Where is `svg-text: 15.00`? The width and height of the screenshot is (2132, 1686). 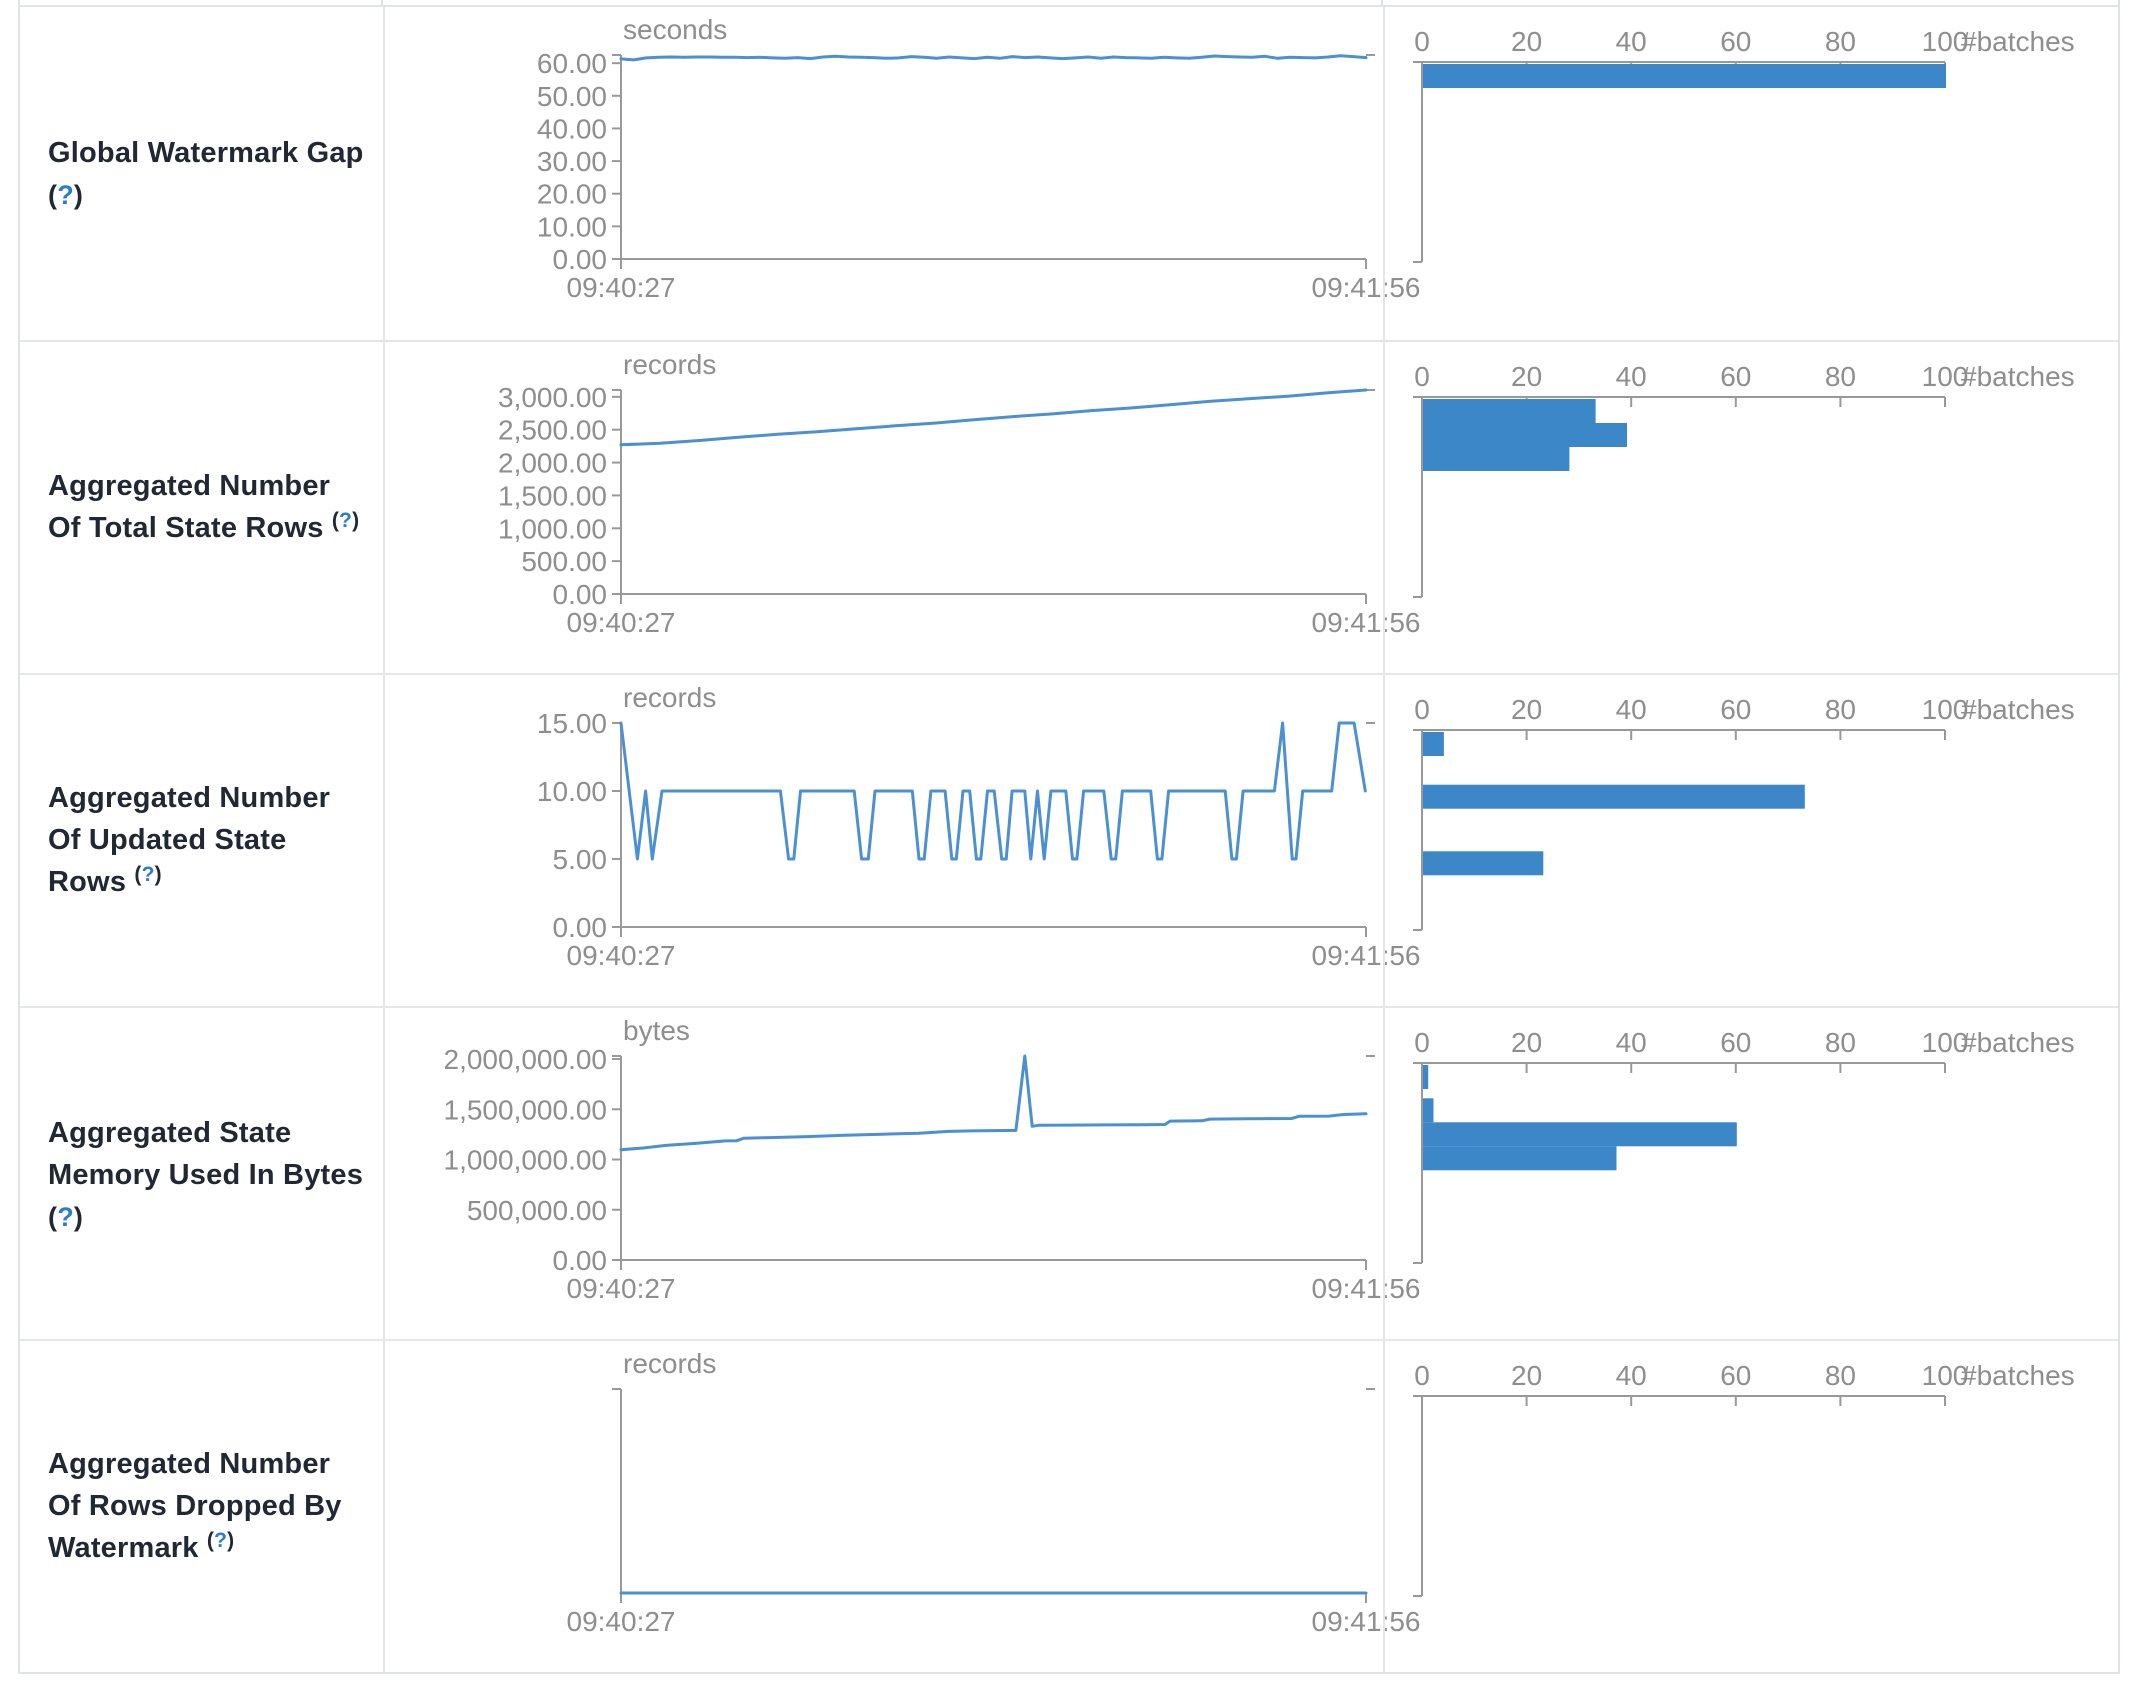 svg-text: 15.00 is located at coordinates (572, 723).